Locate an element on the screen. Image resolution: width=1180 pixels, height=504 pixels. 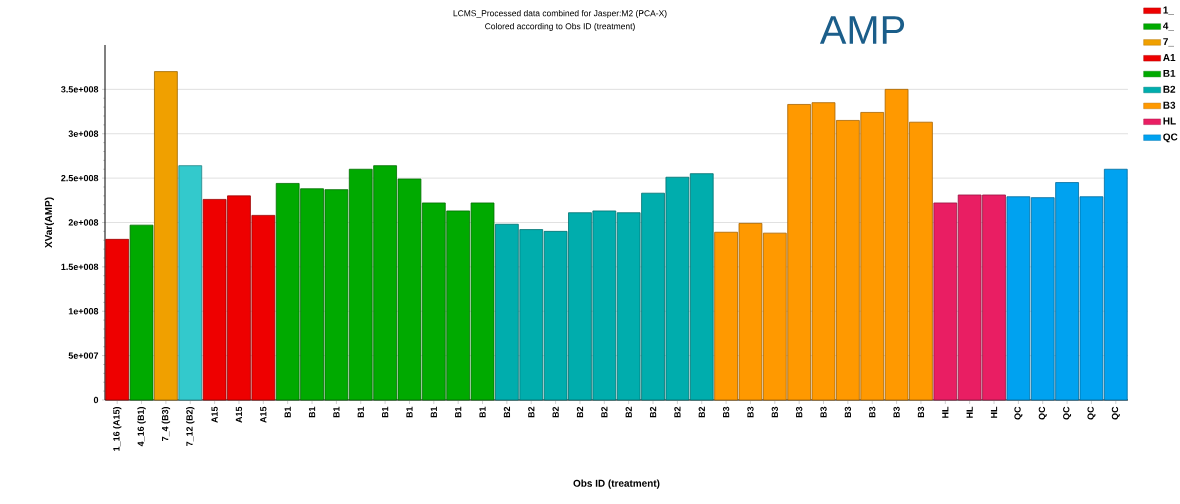
x-tick-label: 4_16 (B1) is located at coordinates (141, 426).